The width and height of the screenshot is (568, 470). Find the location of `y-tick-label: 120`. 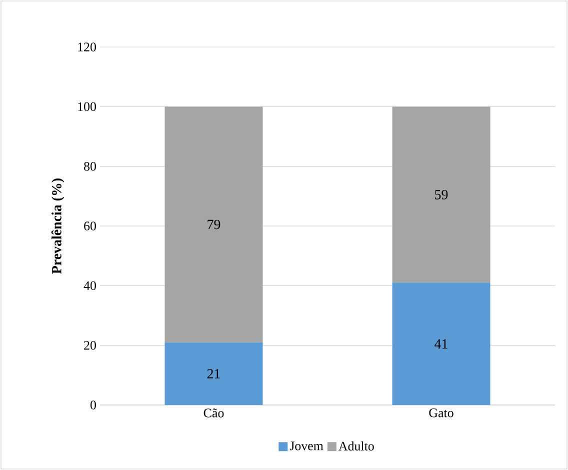

y-tick-label: 120 is located at coordinates (87, 47).